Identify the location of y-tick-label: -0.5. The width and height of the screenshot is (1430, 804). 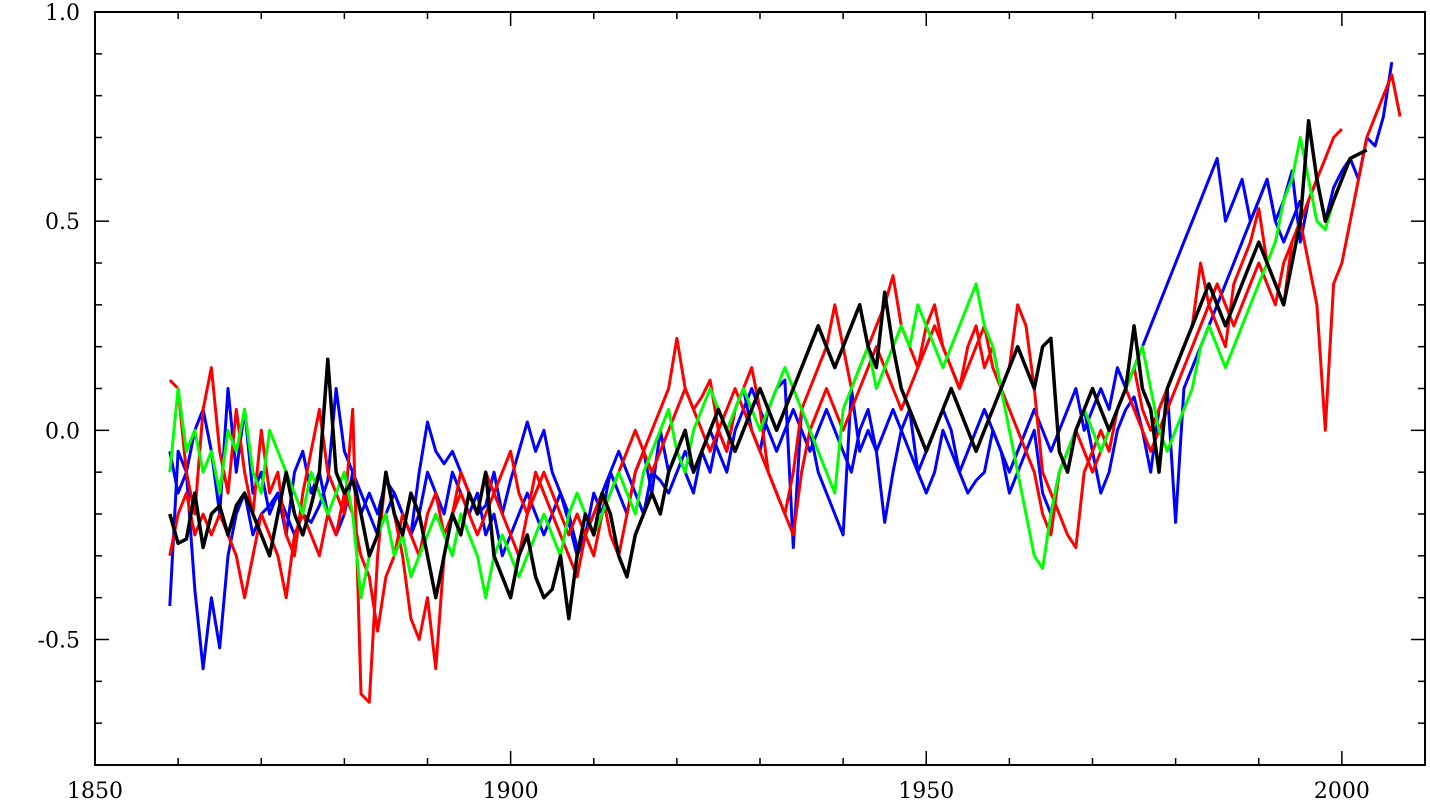
(59, 641).